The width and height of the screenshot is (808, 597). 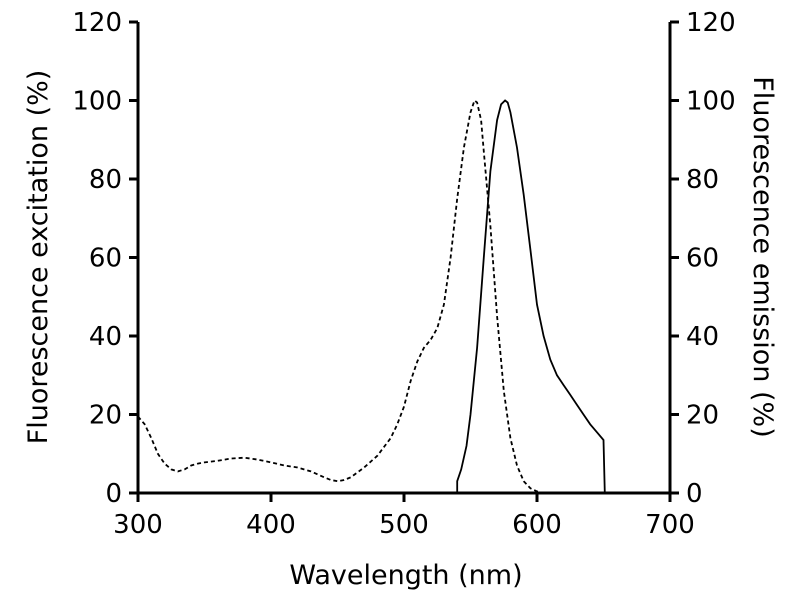 What do you see at coordinates (271, 525) in the screenshot?
I see `x-tick-label: 400` at bounding box center [271, 525].